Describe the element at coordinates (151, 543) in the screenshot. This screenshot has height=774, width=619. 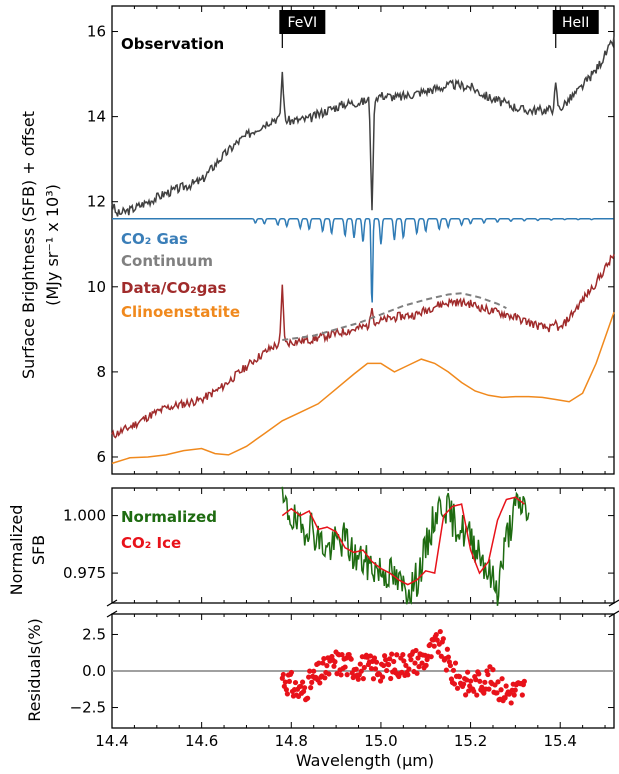
I see `legend-mid-1: CO₂ Ice` at that location.